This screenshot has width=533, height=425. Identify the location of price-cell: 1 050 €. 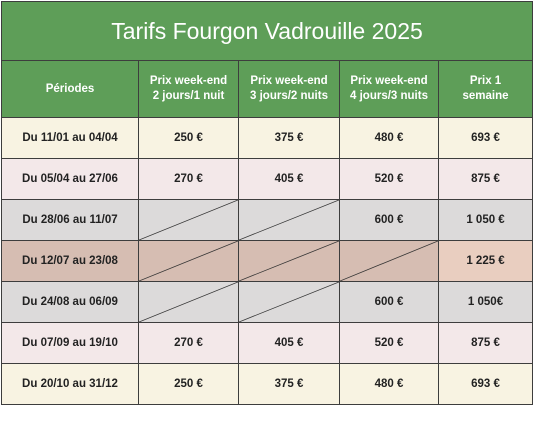
(485, 220).